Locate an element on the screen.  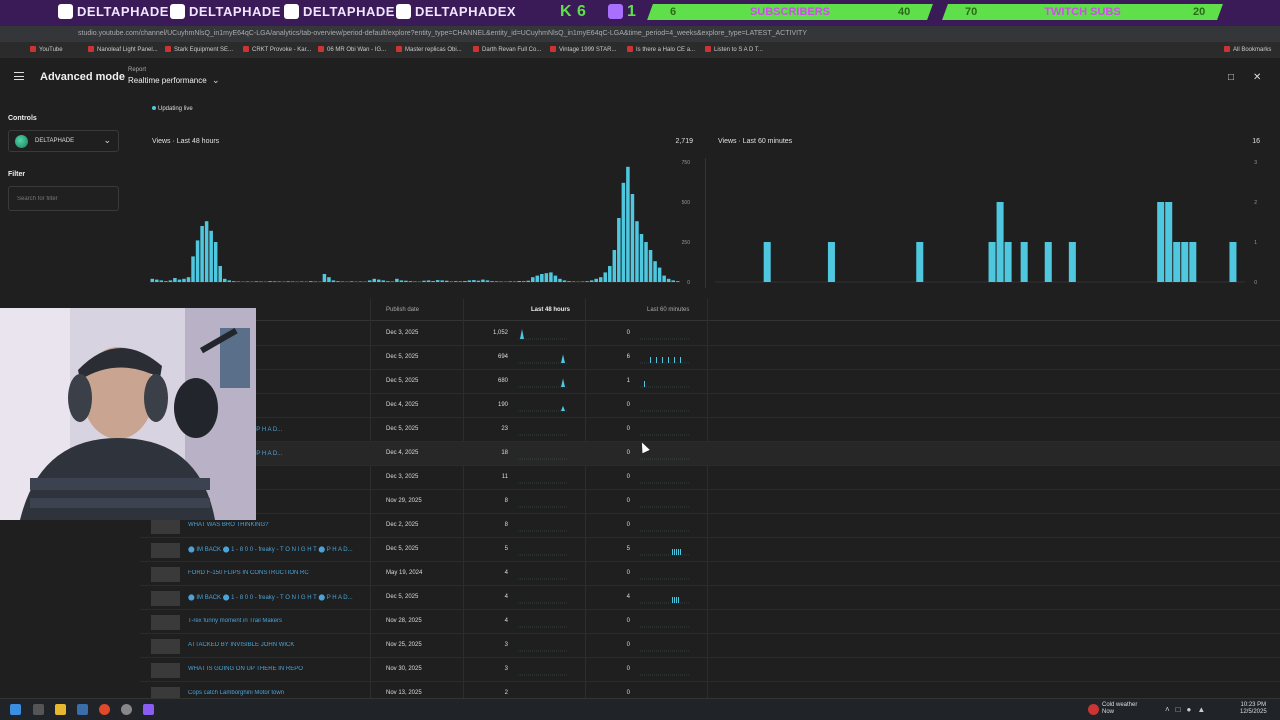
header-publish-date: Publish date is located at coordinates (403, 310).